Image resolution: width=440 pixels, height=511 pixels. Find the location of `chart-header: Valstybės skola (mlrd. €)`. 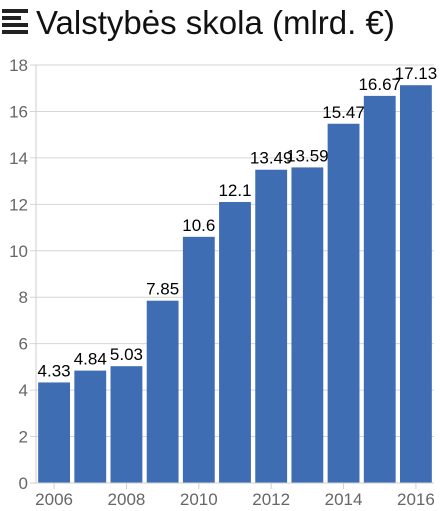

chart-header: Valstybės skola (mlrd. €) is located at coordinates (220, 24).